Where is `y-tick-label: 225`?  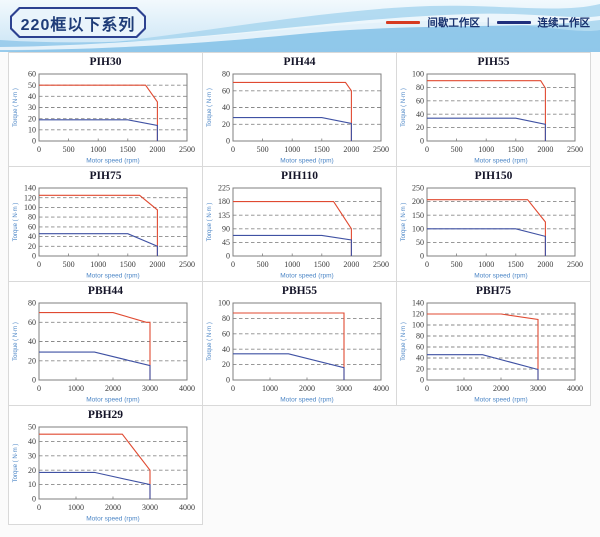 y-tick-label: 225 is located at coordinates (224, 188).